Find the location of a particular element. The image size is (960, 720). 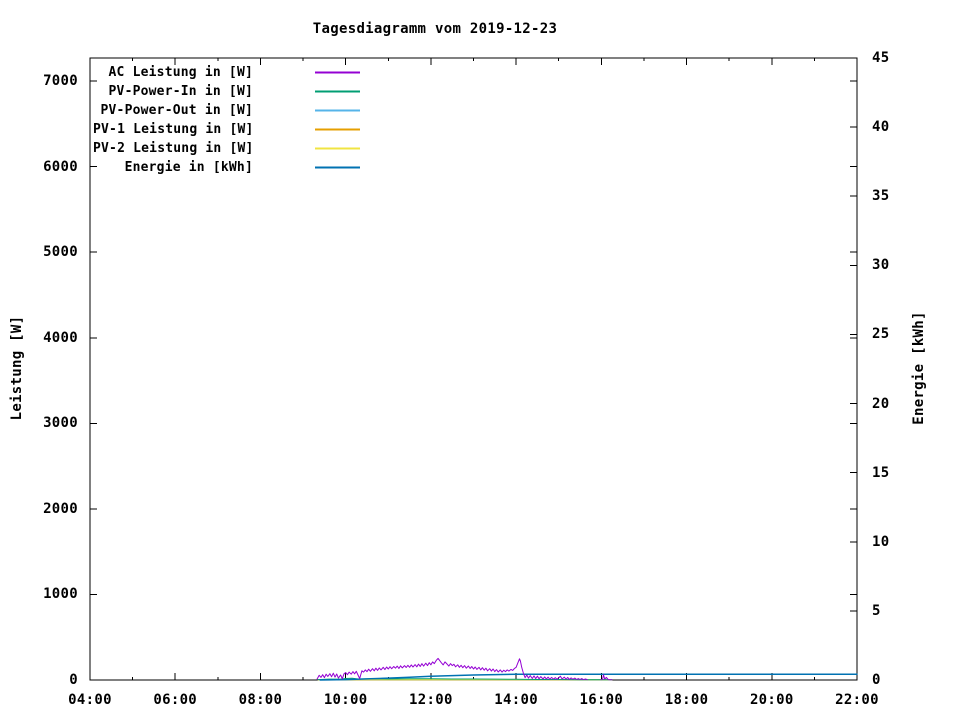

chart-title: Tagesdiagramm vom 2019-12-23 is located at coordinates (435, 29).